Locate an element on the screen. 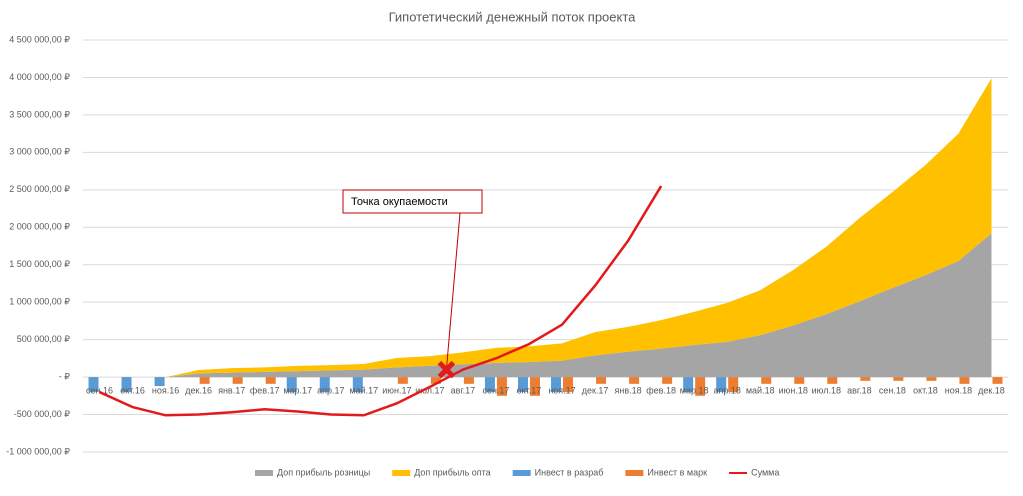  x-tick-label: апр.18 is located at coordinates (726, 390).